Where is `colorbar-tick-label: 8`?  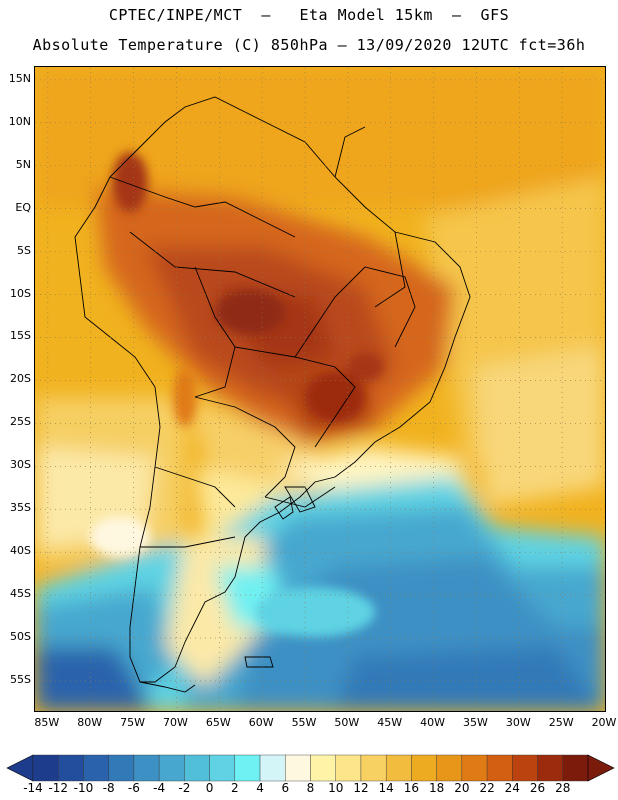 colorbar-tick-label: 8 is located at coordinates (310, 788).